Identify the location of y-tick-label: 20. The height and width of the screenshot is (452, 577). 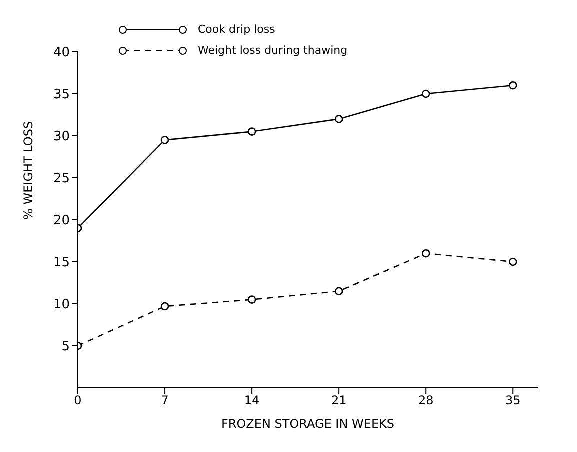
(61, 221).